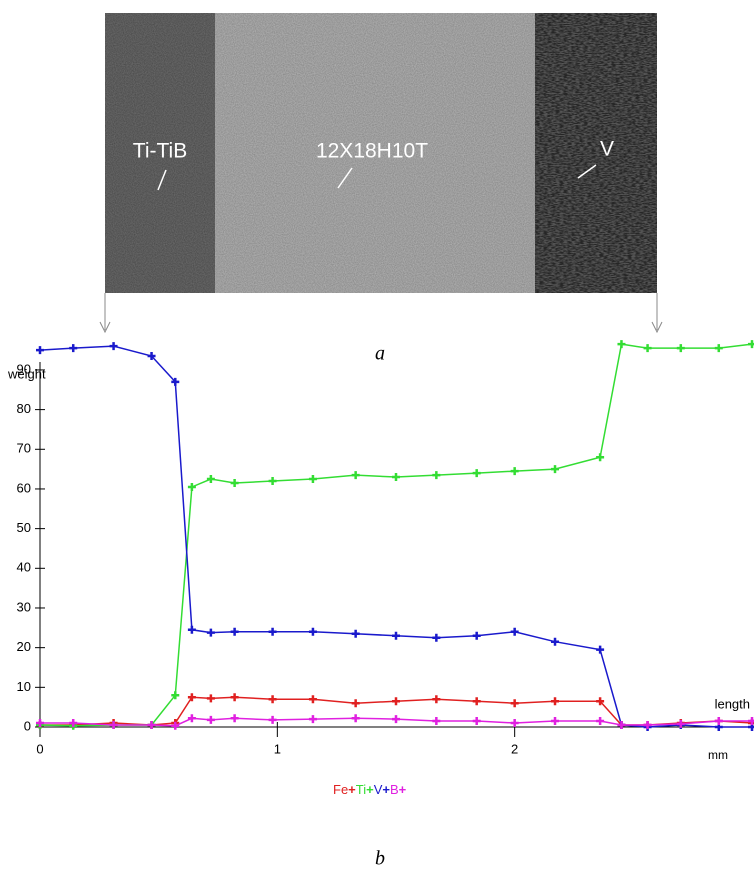  What do you see at coordinates (24, 646) in the screenshot?
I see `y-tick-label: 20` at bounding box center [24, 646].